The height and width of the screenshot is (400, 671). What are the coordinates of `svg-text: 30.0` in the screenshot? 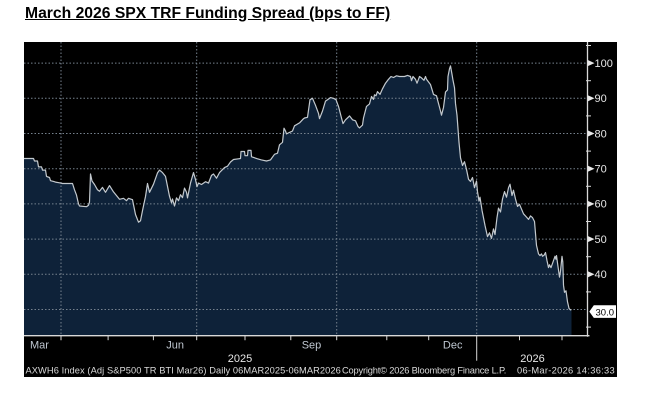 It's located at (605, 312).